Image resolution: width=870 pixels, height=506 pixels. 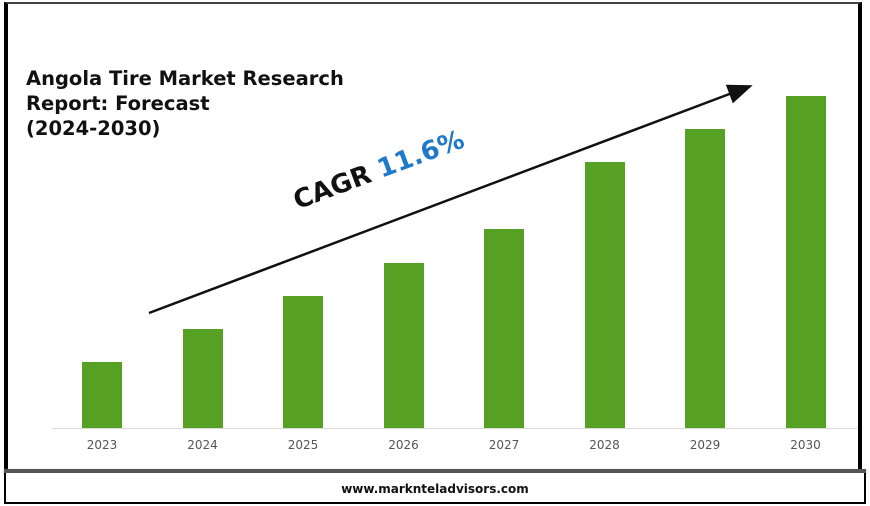 I want to click on bar-2025, so click(x=303, y=362).